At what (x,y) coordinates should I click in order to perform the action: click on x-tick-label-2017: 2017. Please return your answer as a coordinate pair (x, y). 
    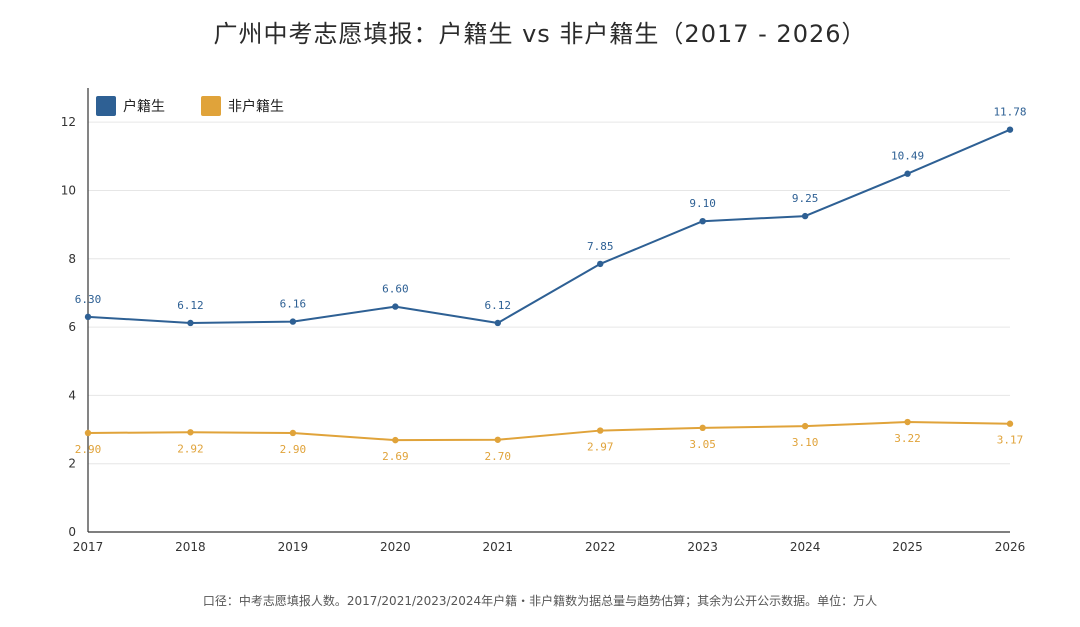
    Looking at the image, I should click on (88, 547).